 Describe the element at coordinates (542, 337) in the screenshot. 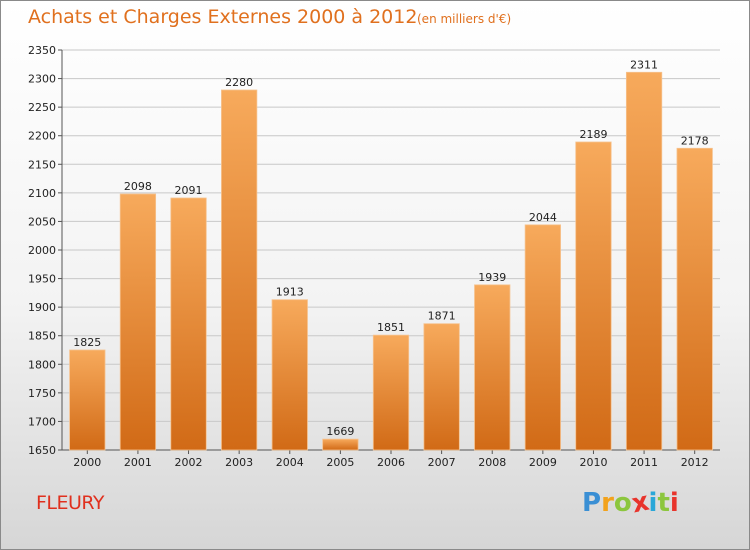

I see `bar-2009` at that location.